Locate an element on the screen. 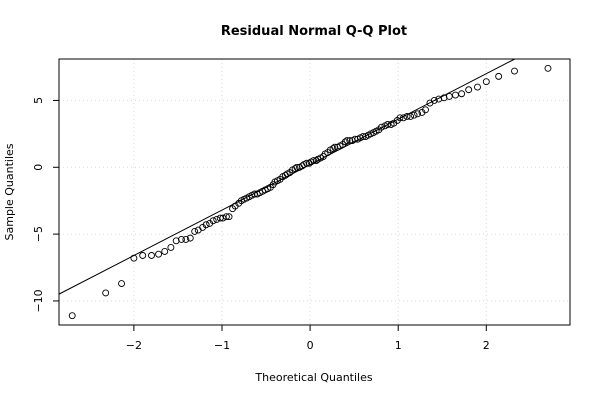 This screenshot has height=400, width=600. x-tick-label: −2 is located at coordinates (134, 345).